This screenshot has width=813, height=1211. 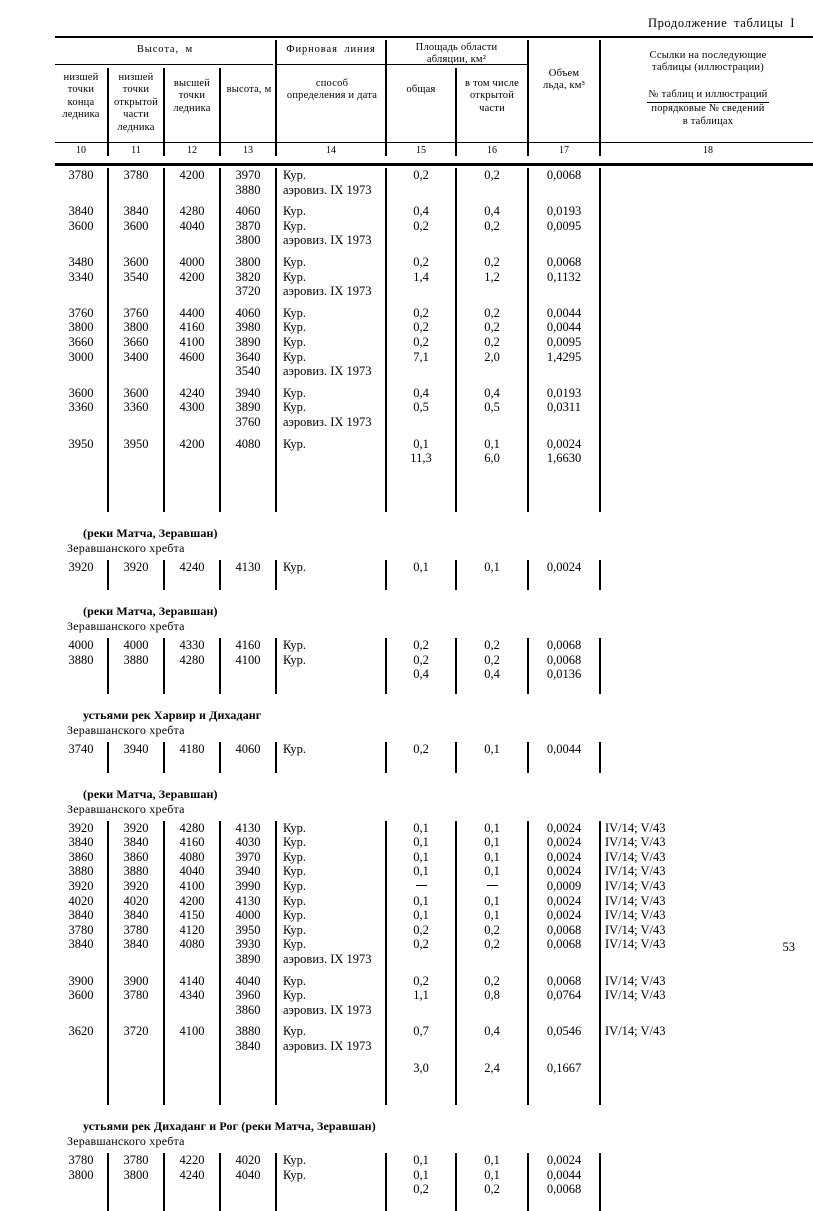 What do you see at coordinates (192, 915) in the screenshot?
I see `cell-c12: 4150` at bounding box center [192, 915].